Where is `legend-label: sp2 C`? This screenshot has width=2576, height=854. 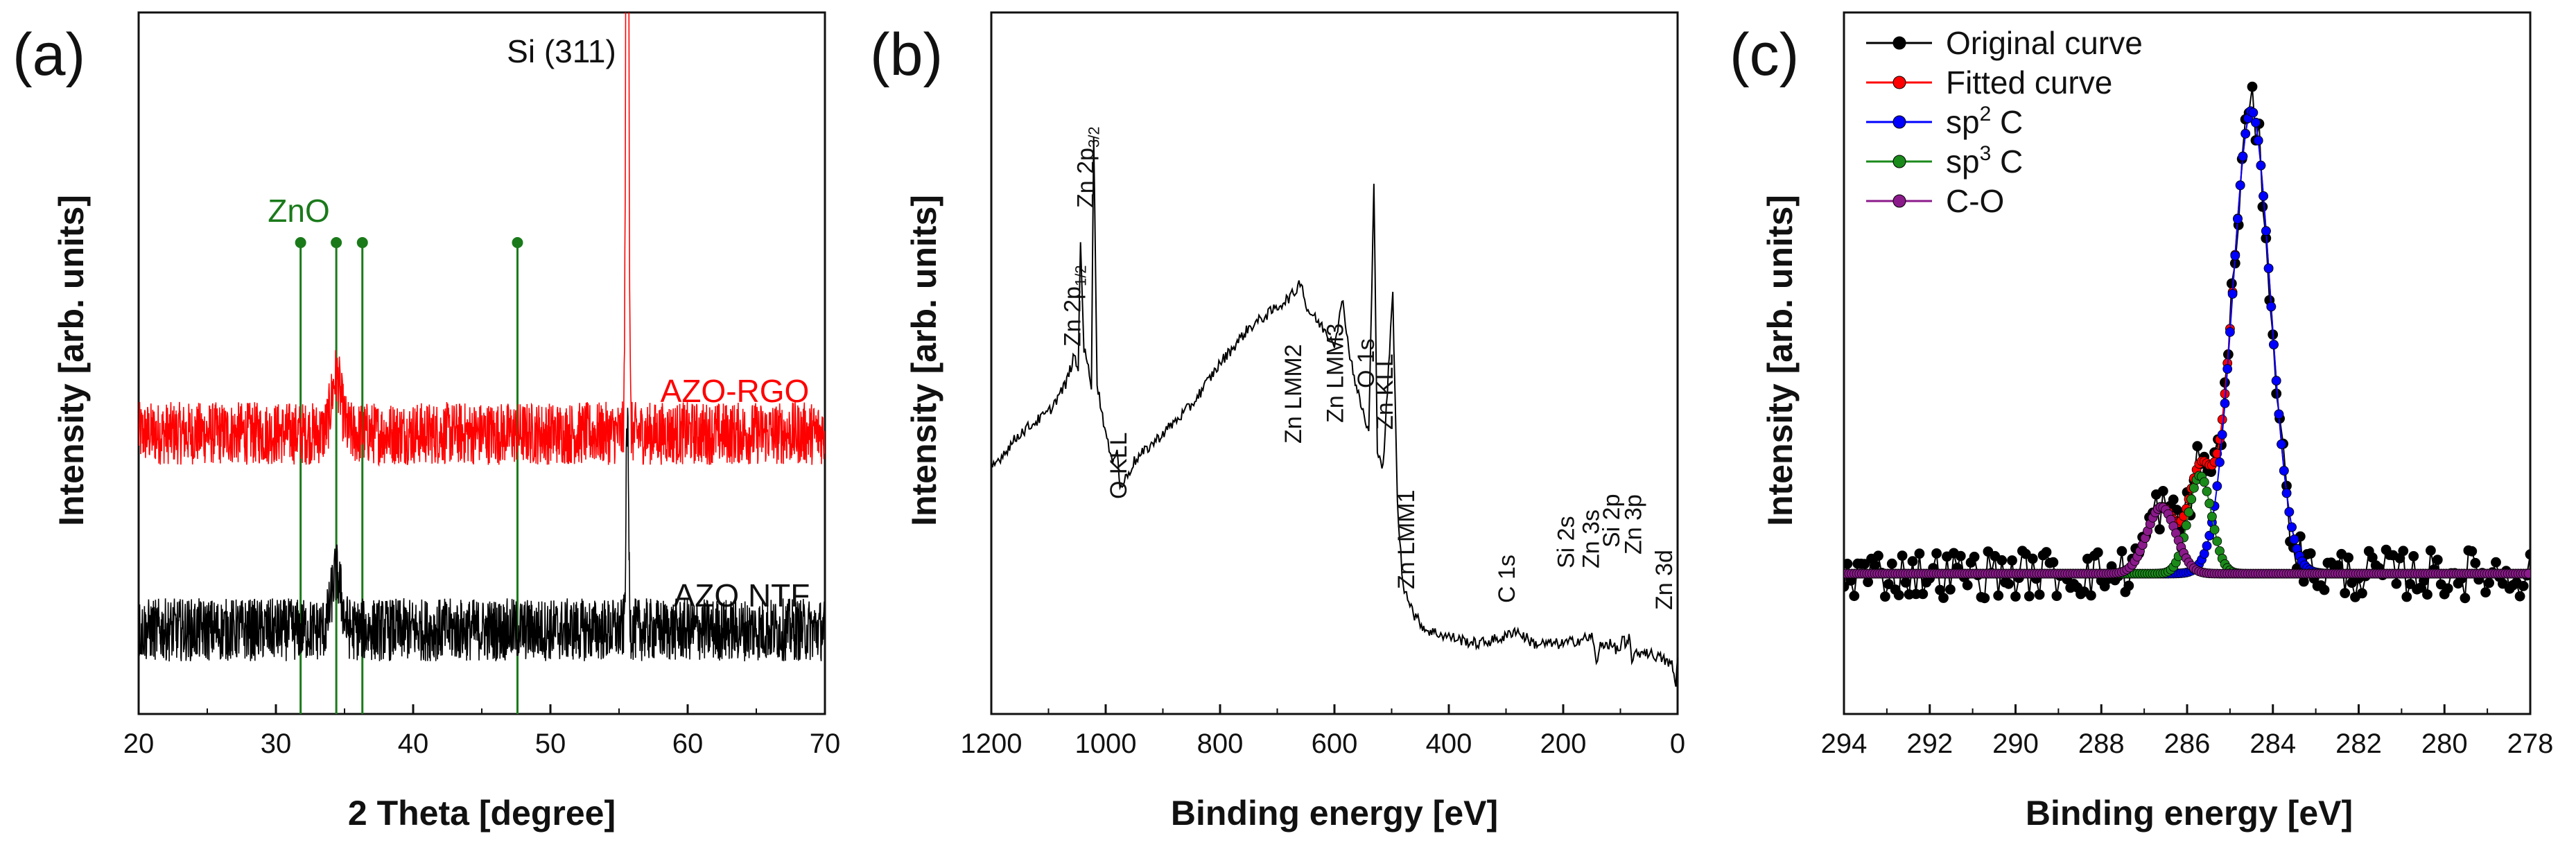
legend-label: sp2 C is located at coordinates (1984, 122).